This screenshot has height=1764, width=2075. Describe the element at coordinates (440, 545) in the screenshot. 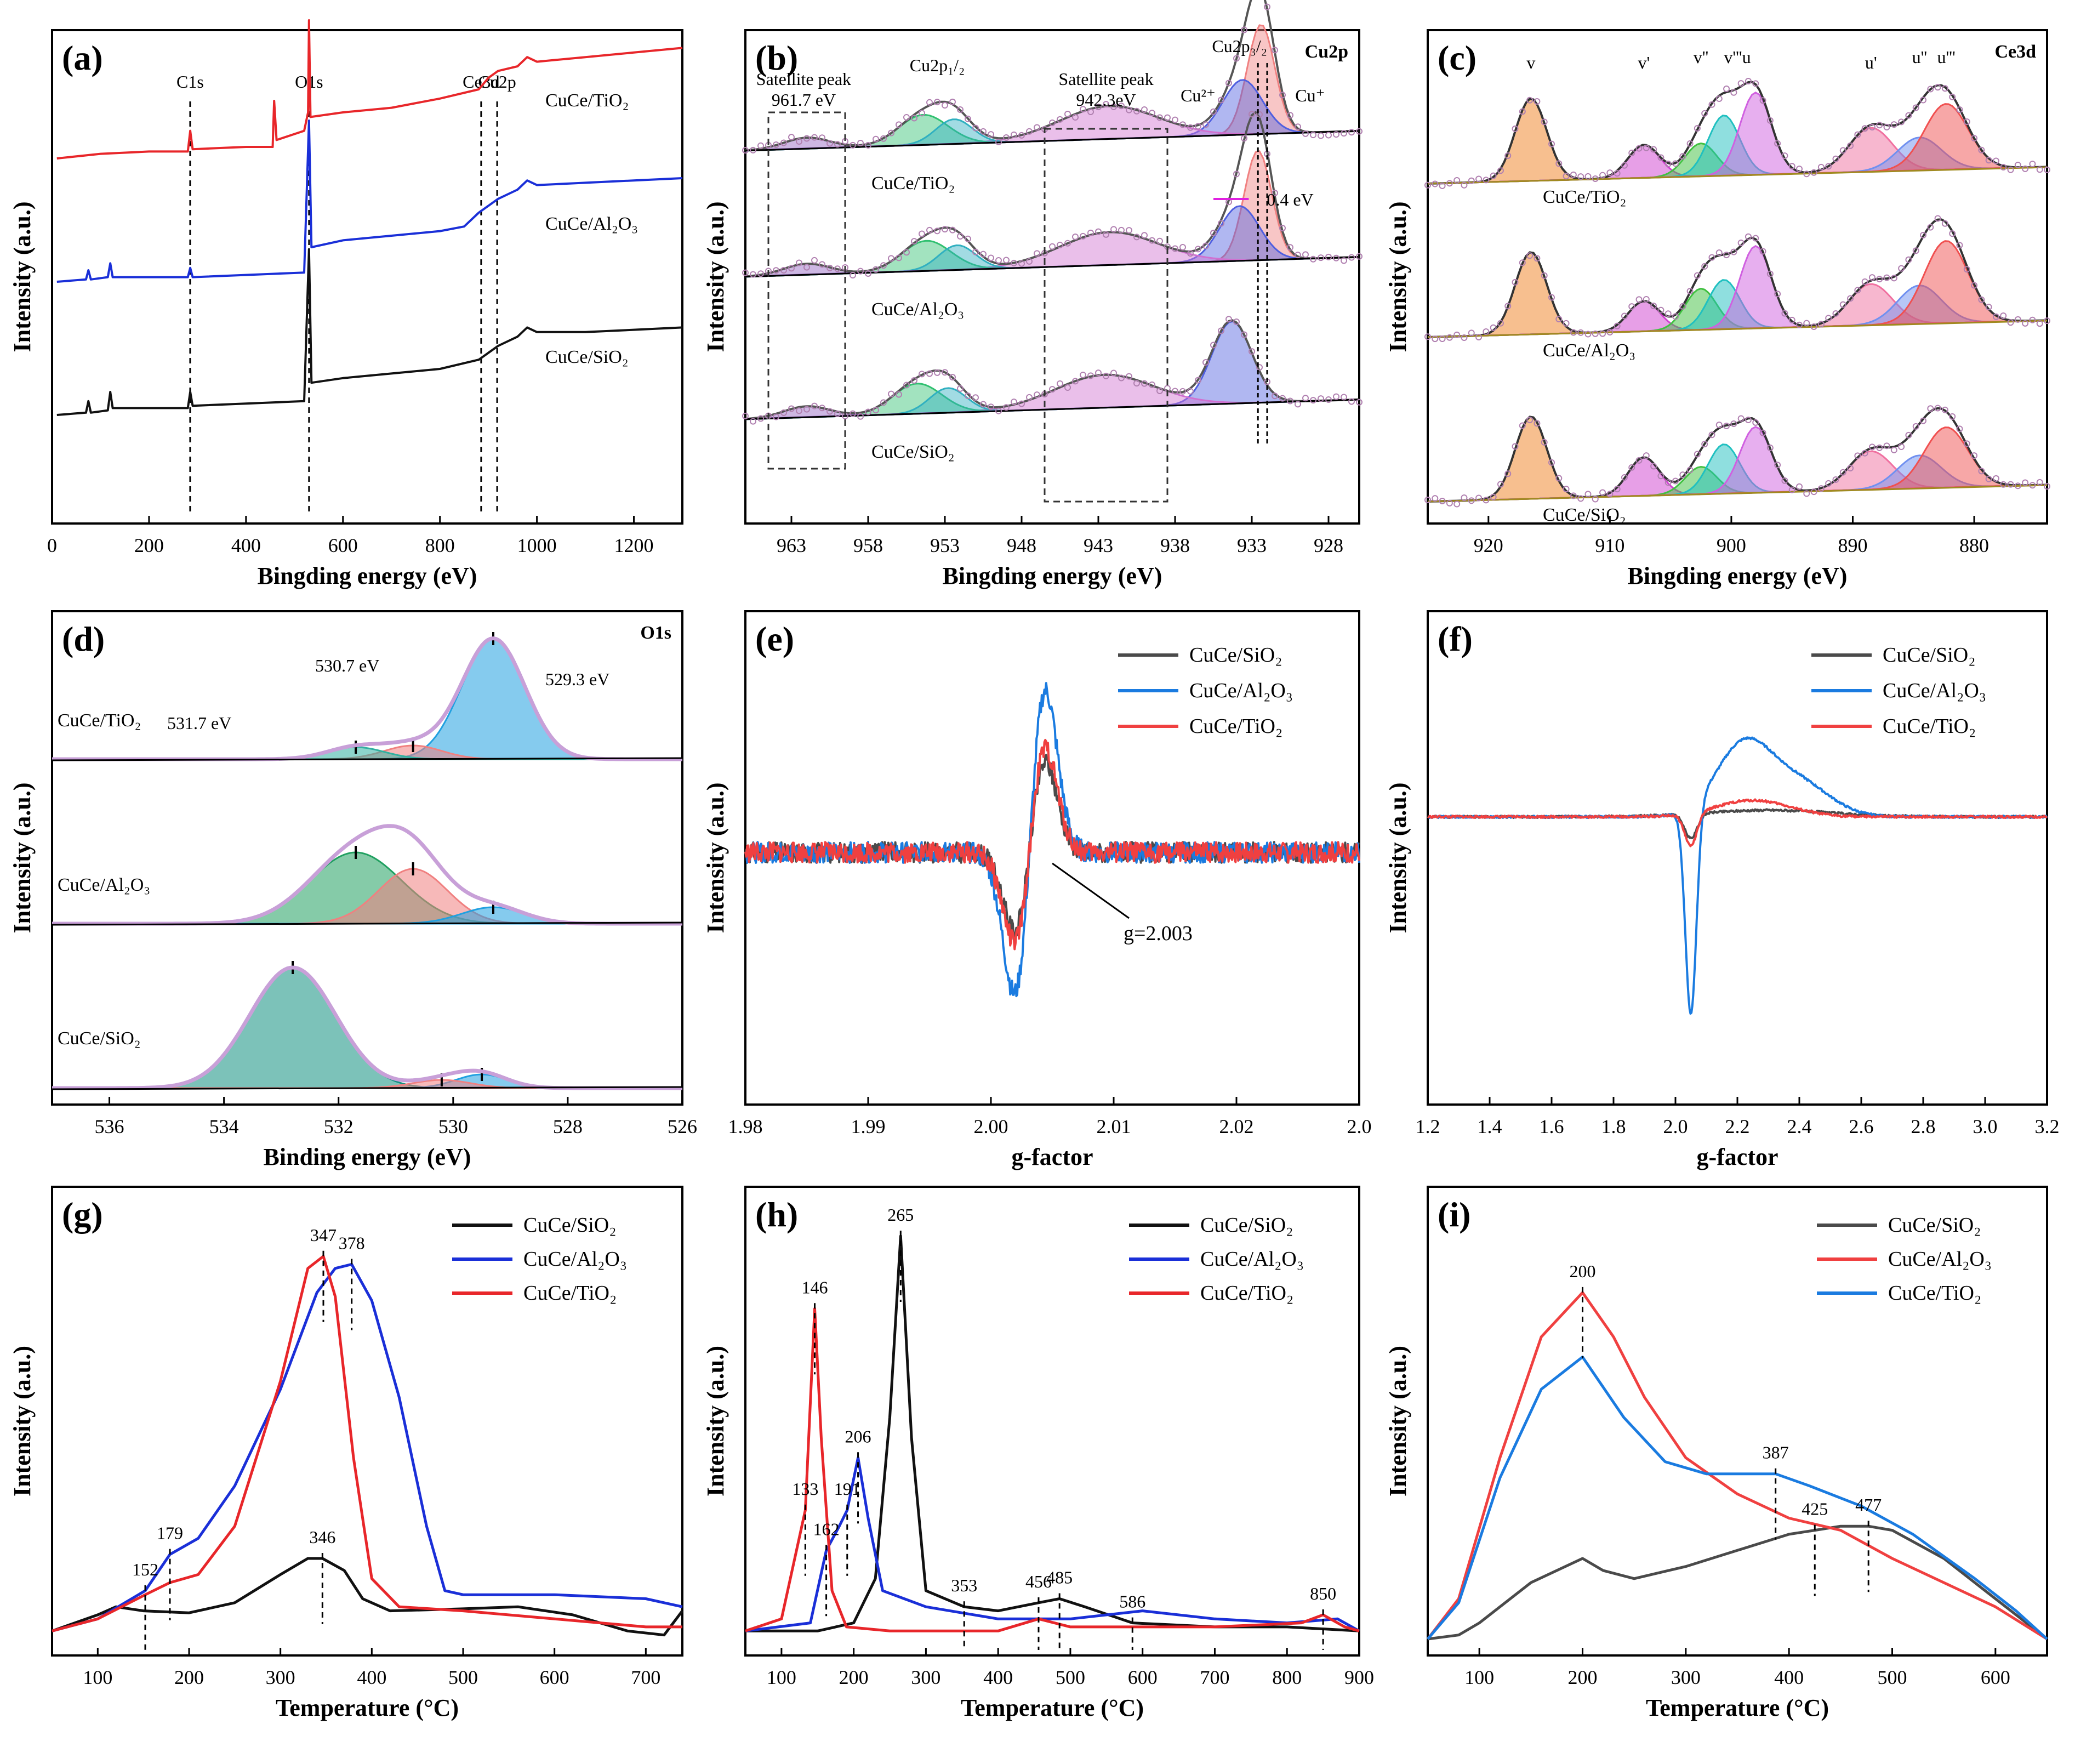

I see `x-tick-label: 800` at that location.